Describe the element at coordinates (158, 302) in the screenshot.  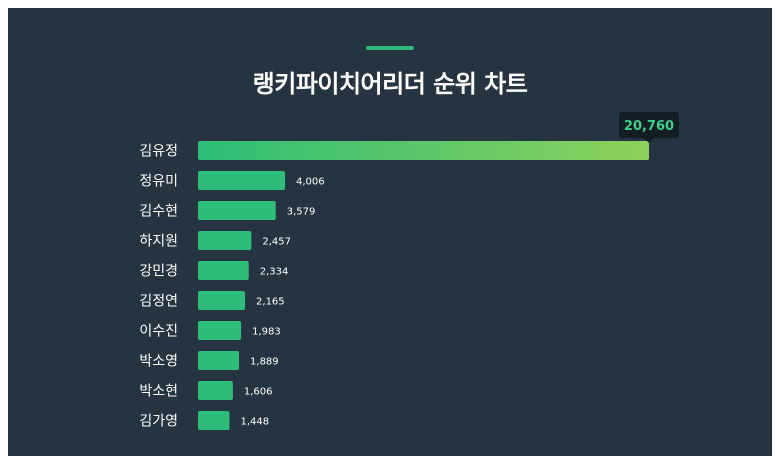
I see `category-label: 김정연` at that location.